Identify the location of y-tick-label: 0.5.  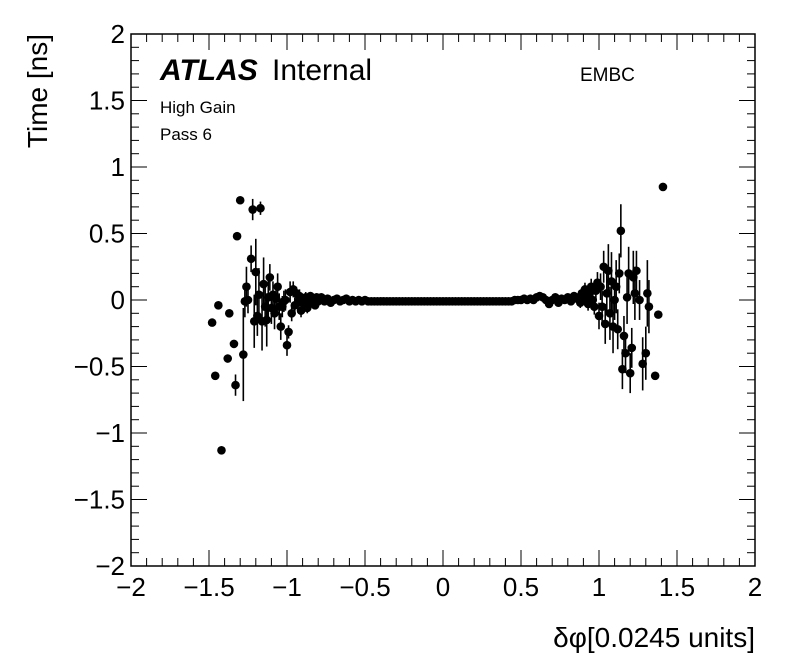
(107, 234).